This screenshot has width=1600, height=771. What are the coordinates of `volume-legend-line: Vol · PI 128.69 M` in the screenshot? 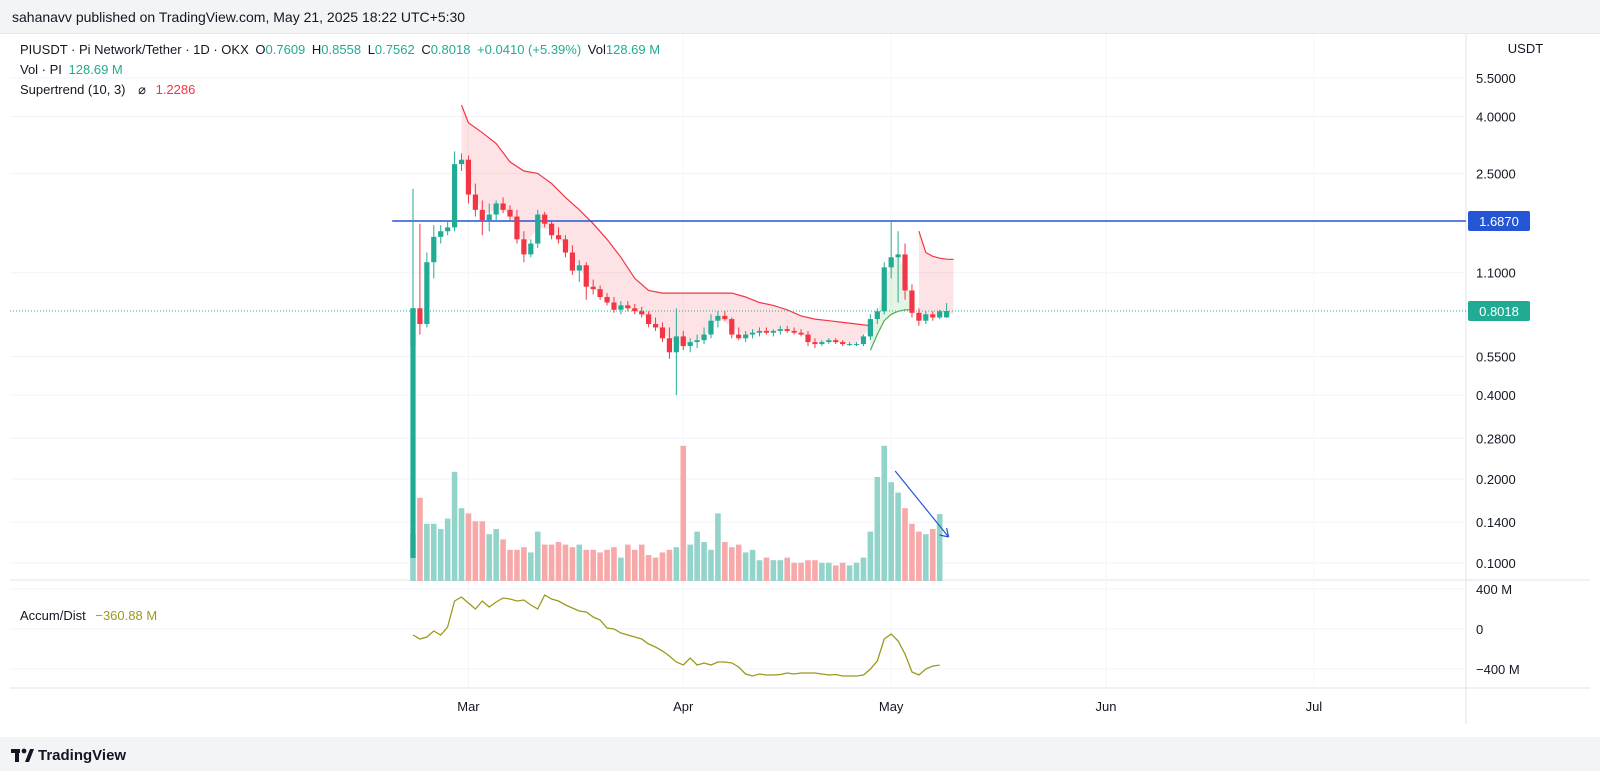 It's located at (341, 70).